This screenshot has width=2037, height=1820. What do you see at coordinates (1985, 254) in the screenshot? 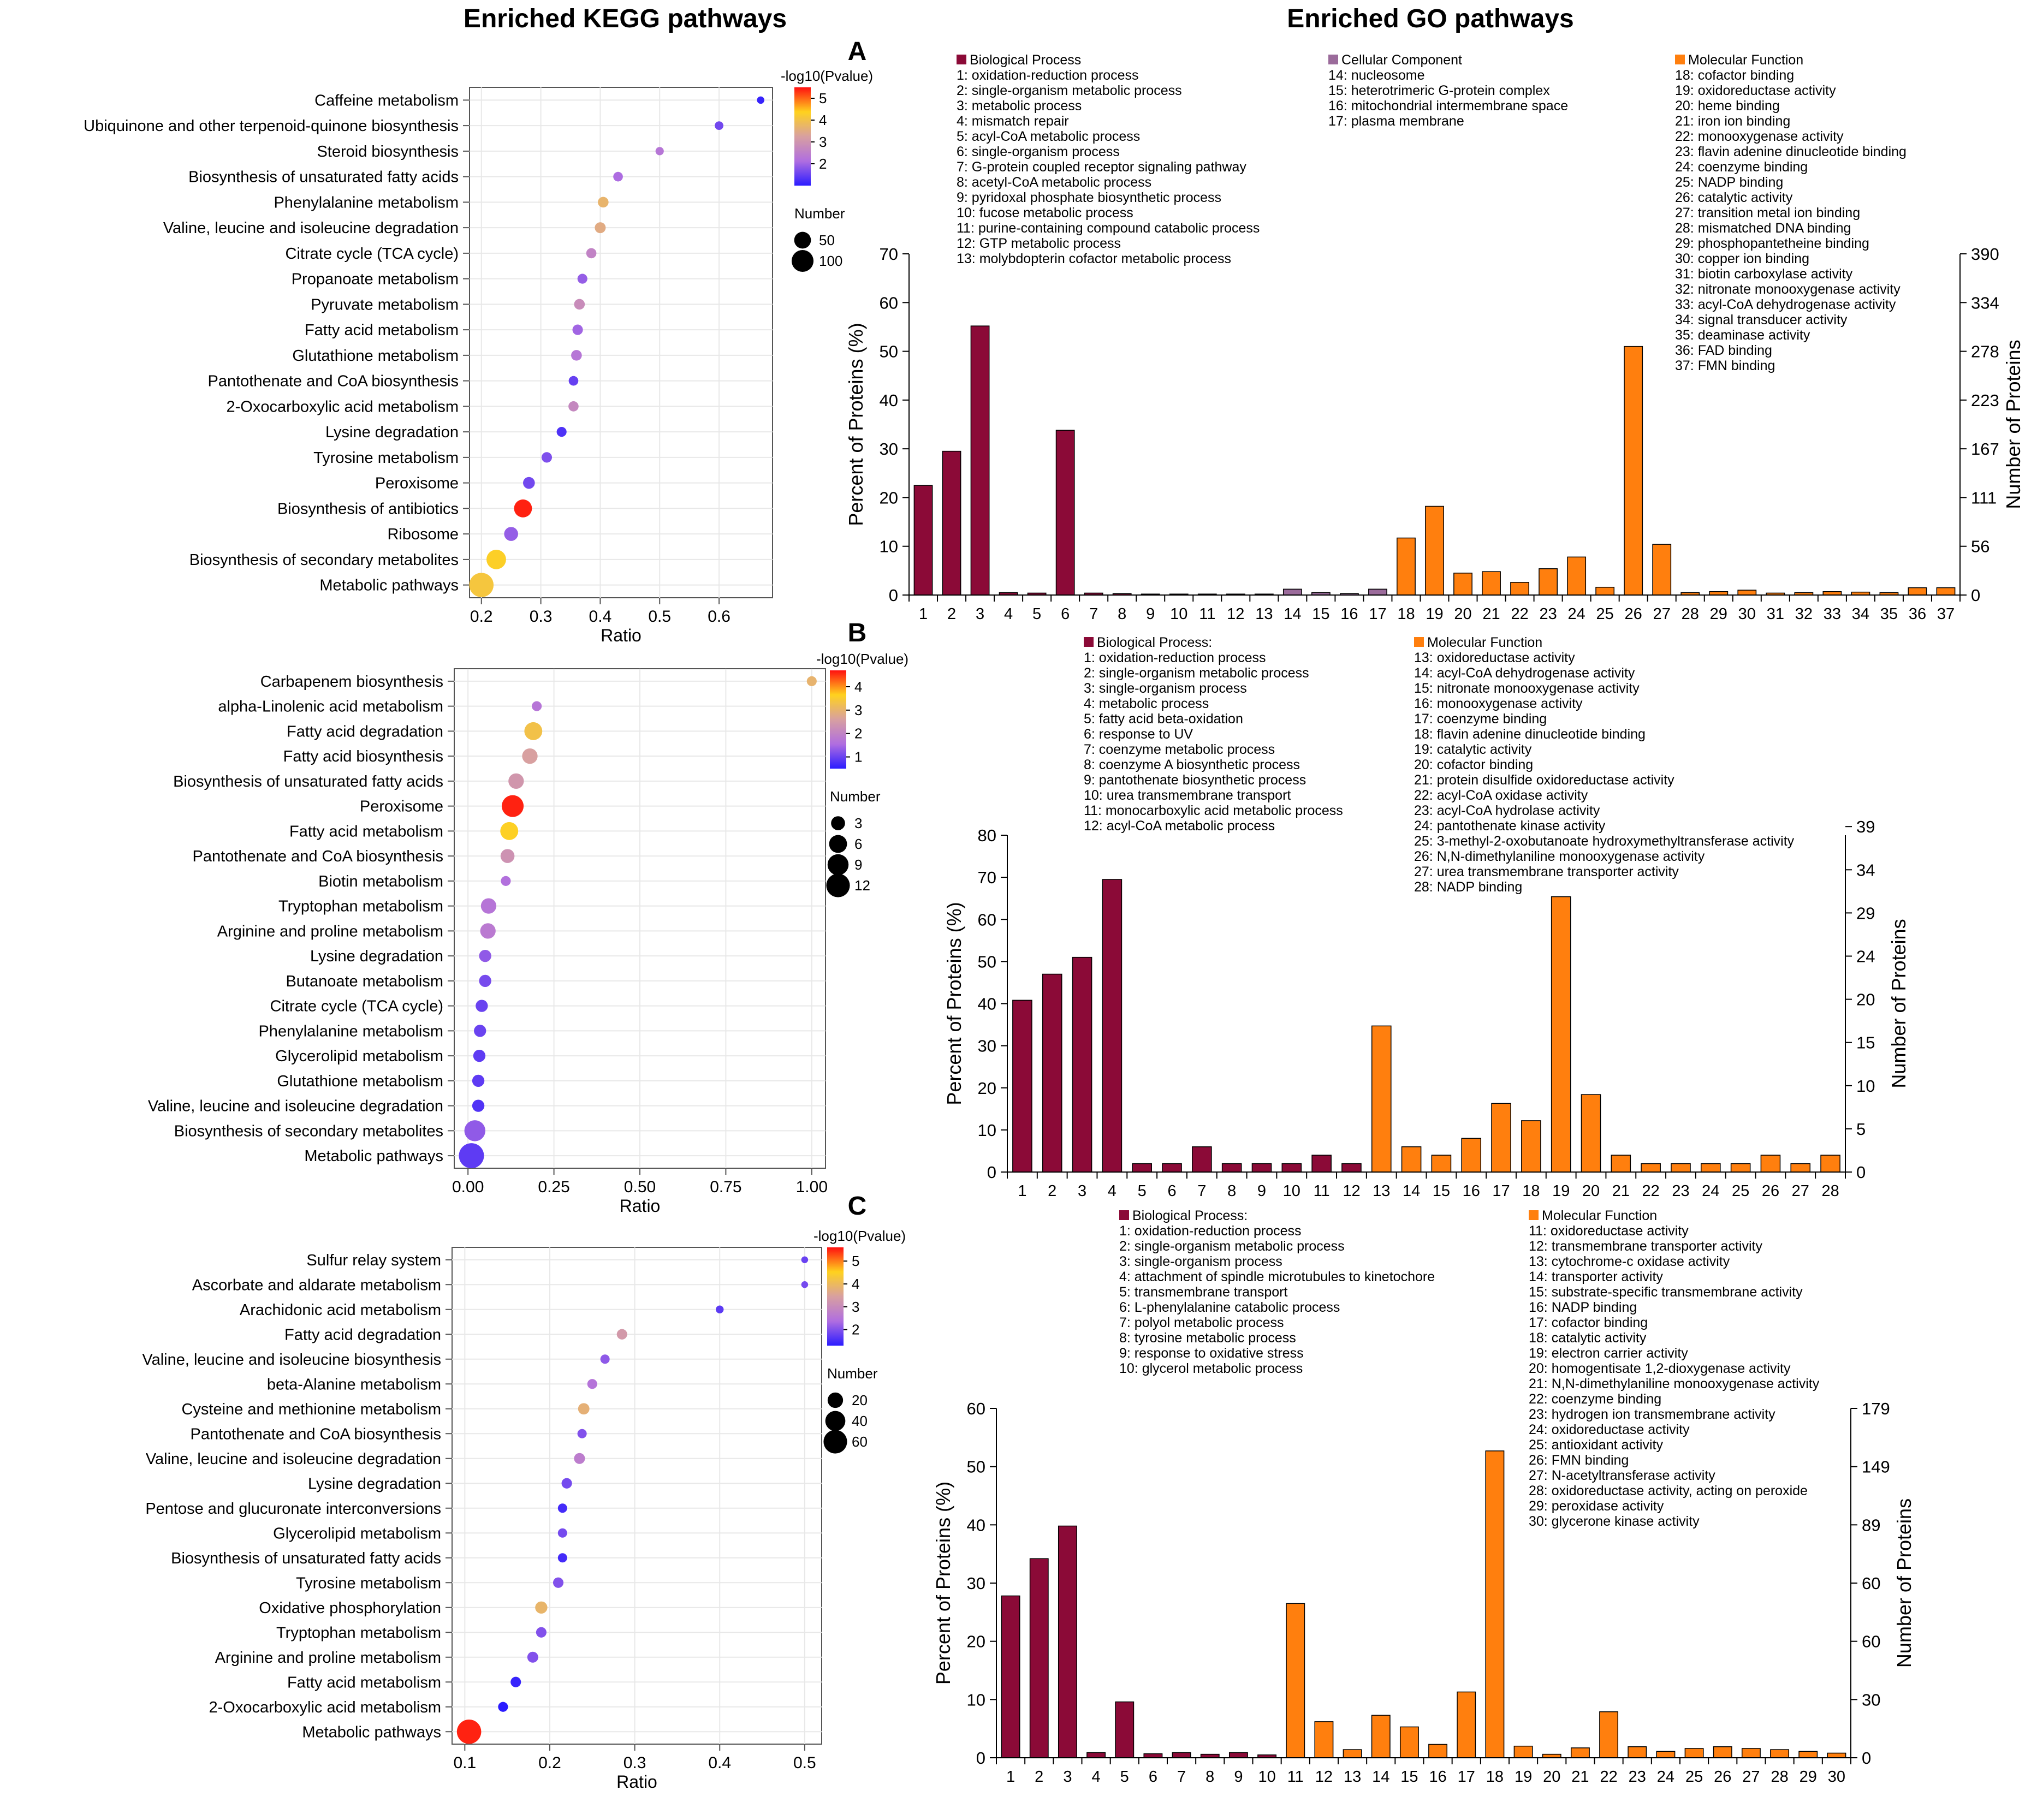
I see `right-y-tick-label: 390` at bounding box center [1985, 254].